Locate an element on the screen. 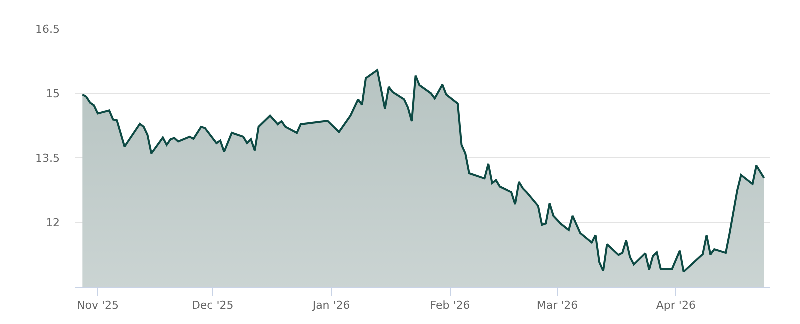  x-tick-label: Dec '25 is located at coordinates (213, 305).